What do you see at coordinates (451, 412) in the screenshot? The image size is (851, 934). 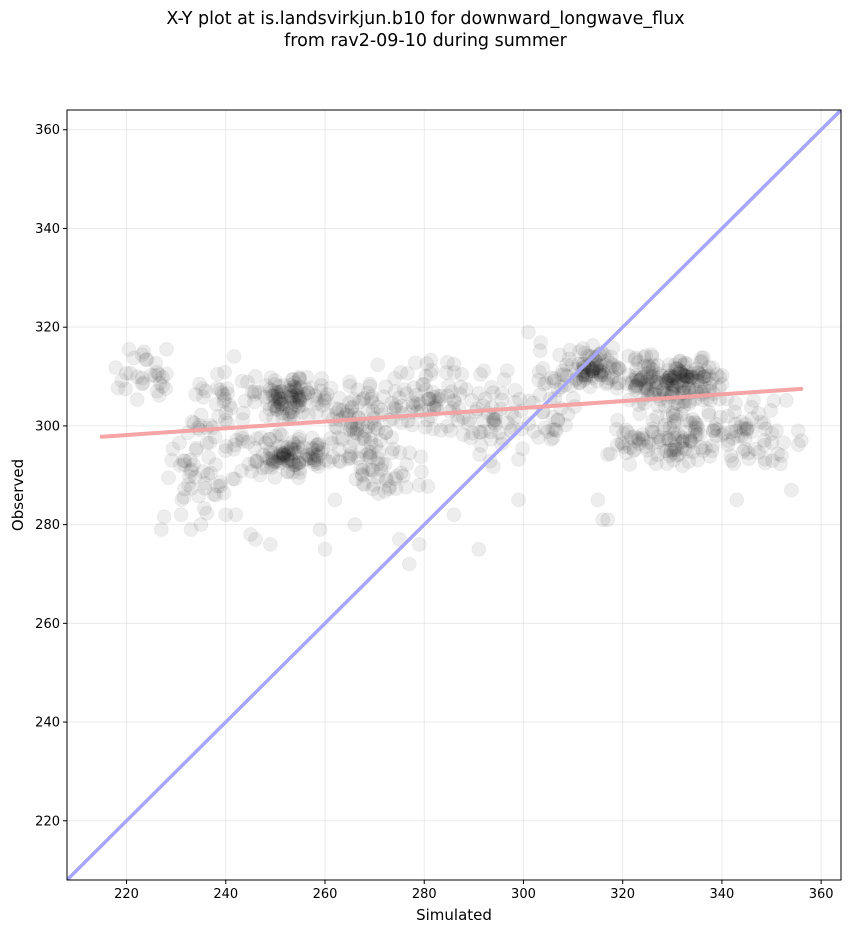 I see `regression-line` at bounding box center [451, 412].